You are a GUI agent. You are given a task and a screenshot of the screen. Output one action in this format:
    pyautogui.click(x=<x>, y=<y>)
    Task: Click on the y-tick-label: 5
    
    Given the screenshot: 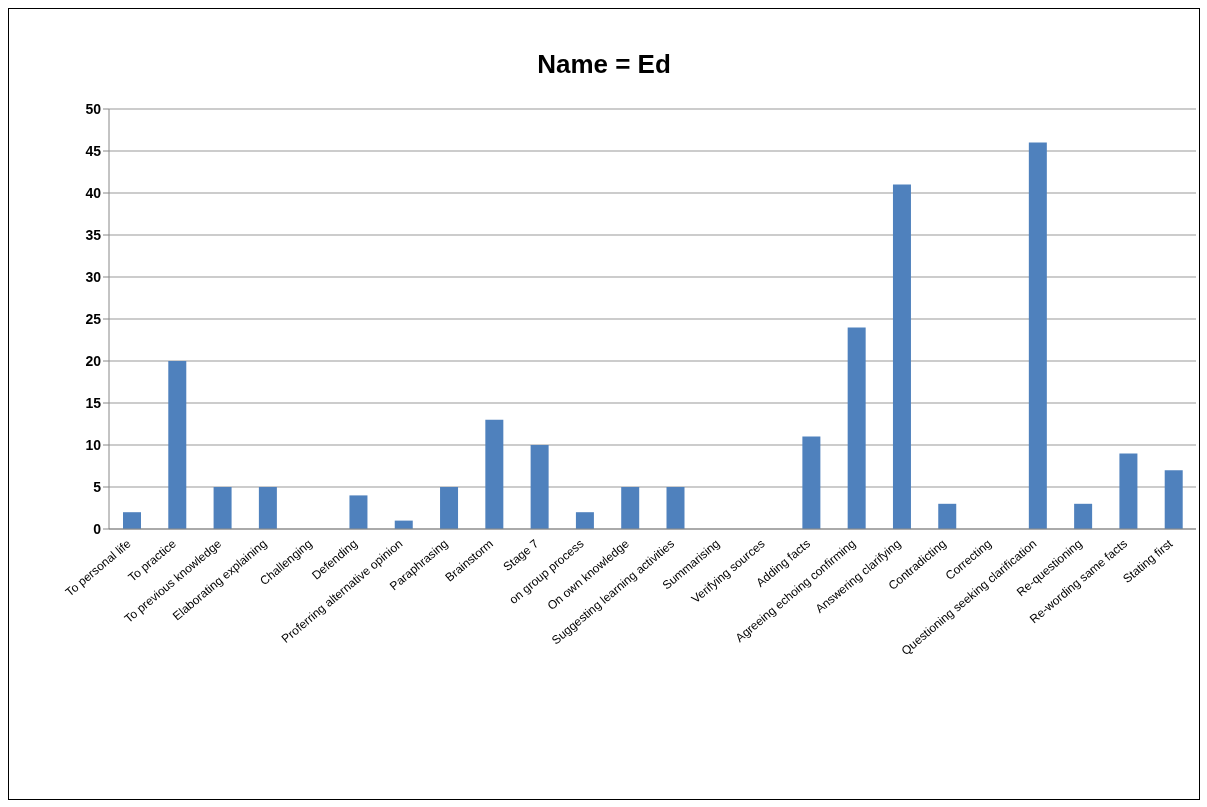 What is the action you would take?
    pyautogui.click(x=97, y=486)
    